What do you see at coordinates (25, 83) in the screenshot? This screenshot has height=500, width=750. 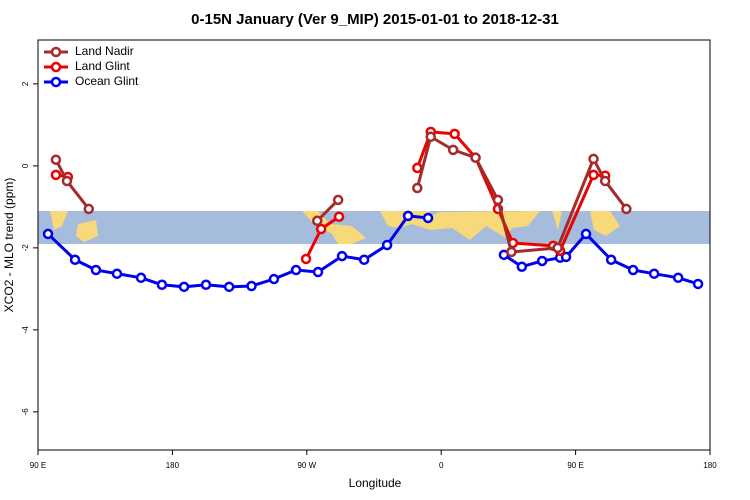 I see `y-tick-label: 2` at bounding box center [25, 83].